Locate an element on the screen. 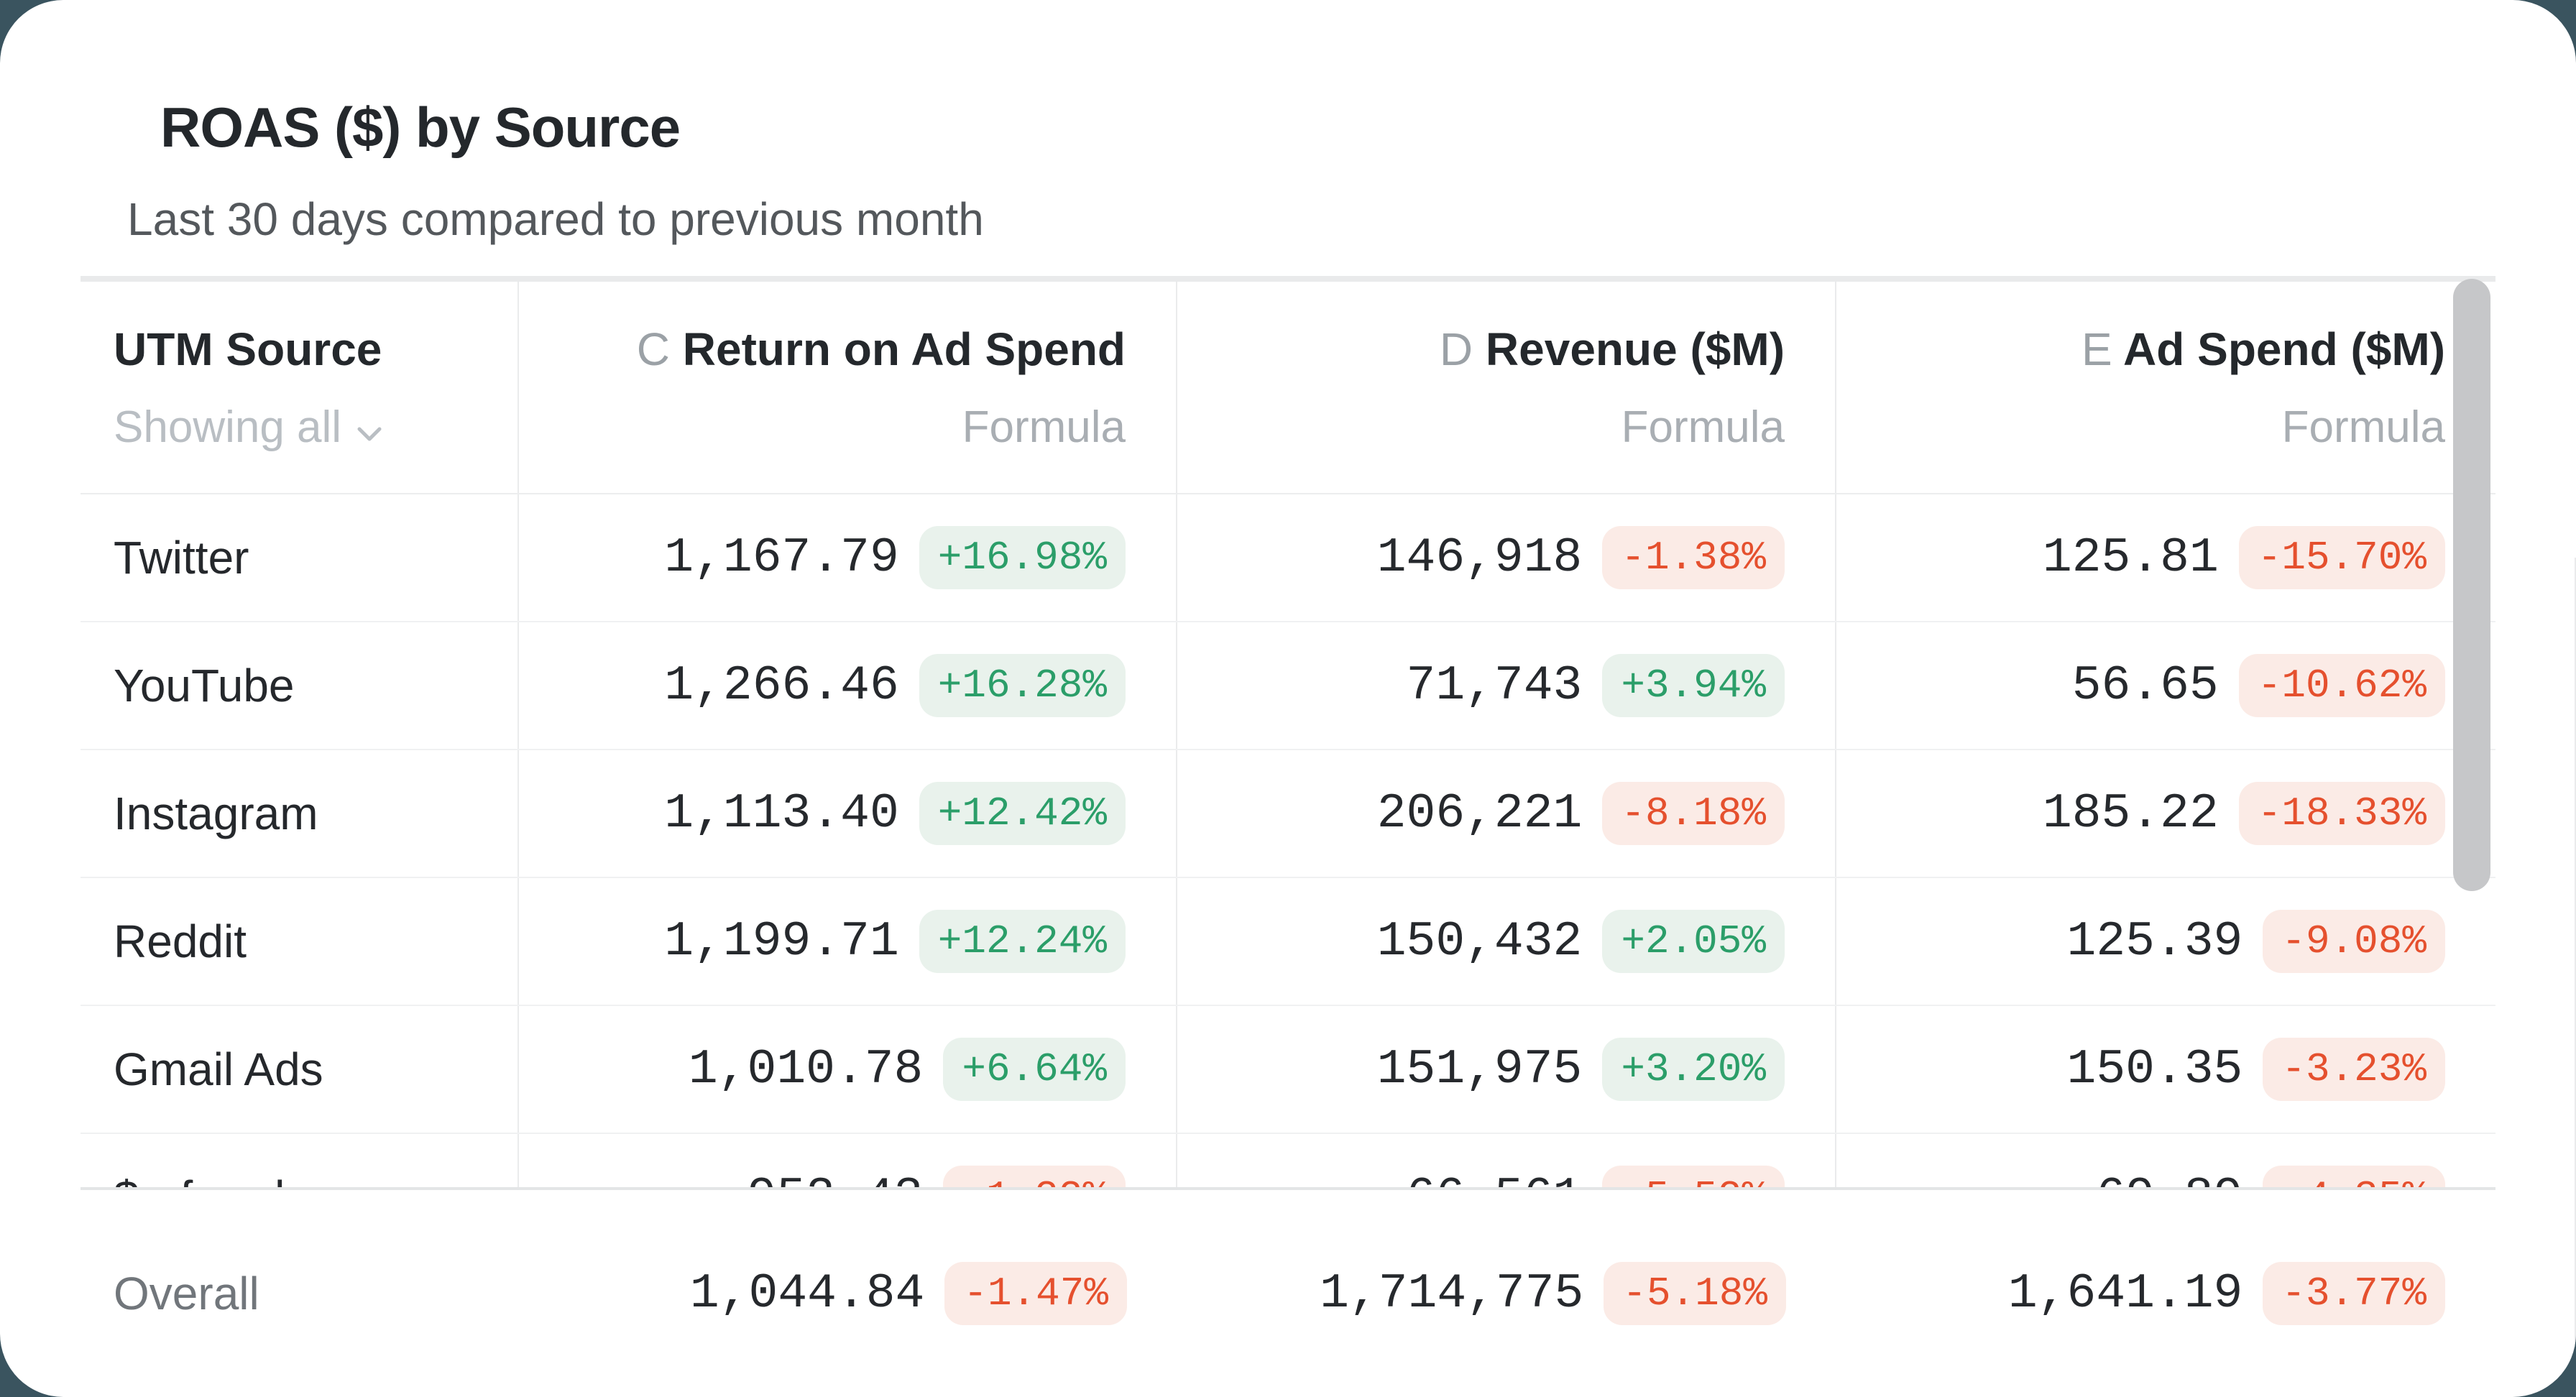  positive-change-badge: +12.42% is located at coordinates (1022, 814).